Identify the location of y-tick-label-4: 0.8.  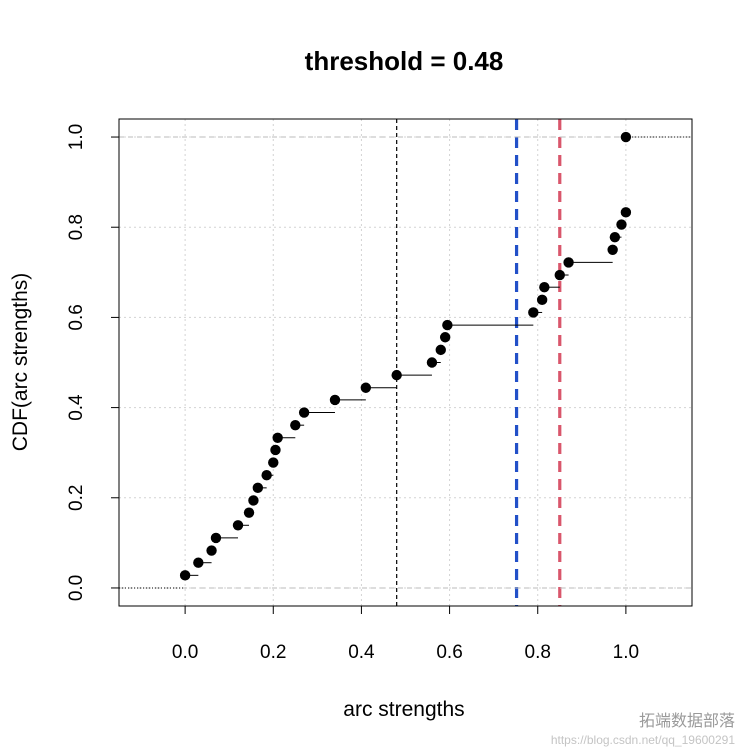
(76, 227).